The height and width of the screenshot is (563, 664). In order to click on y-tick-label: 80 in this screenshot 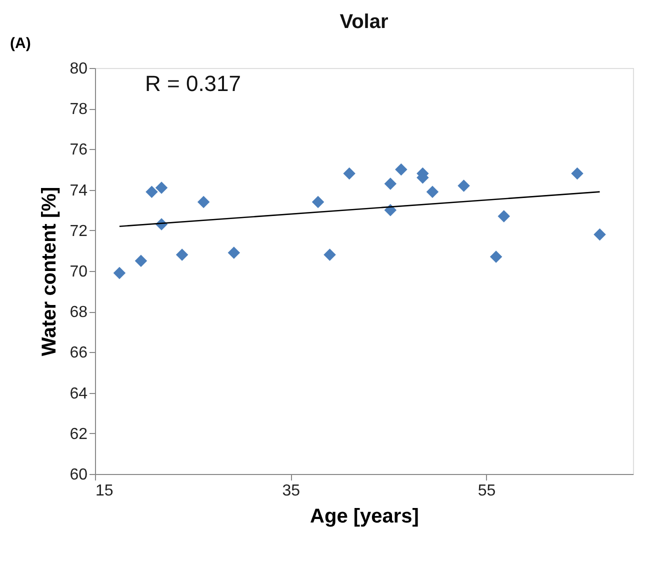, I will do `click(79, 69)`.